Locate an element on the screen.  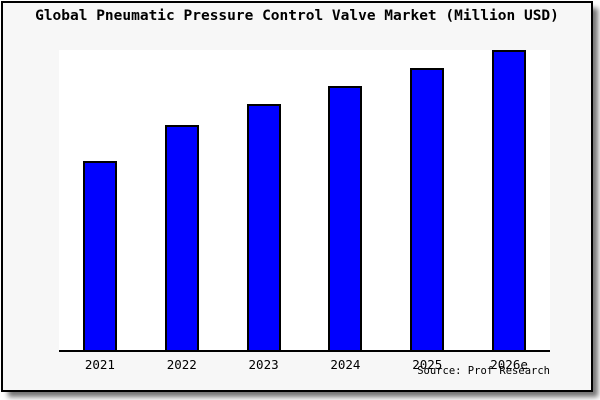
bar-2022 is located at coordinates (181, 237).